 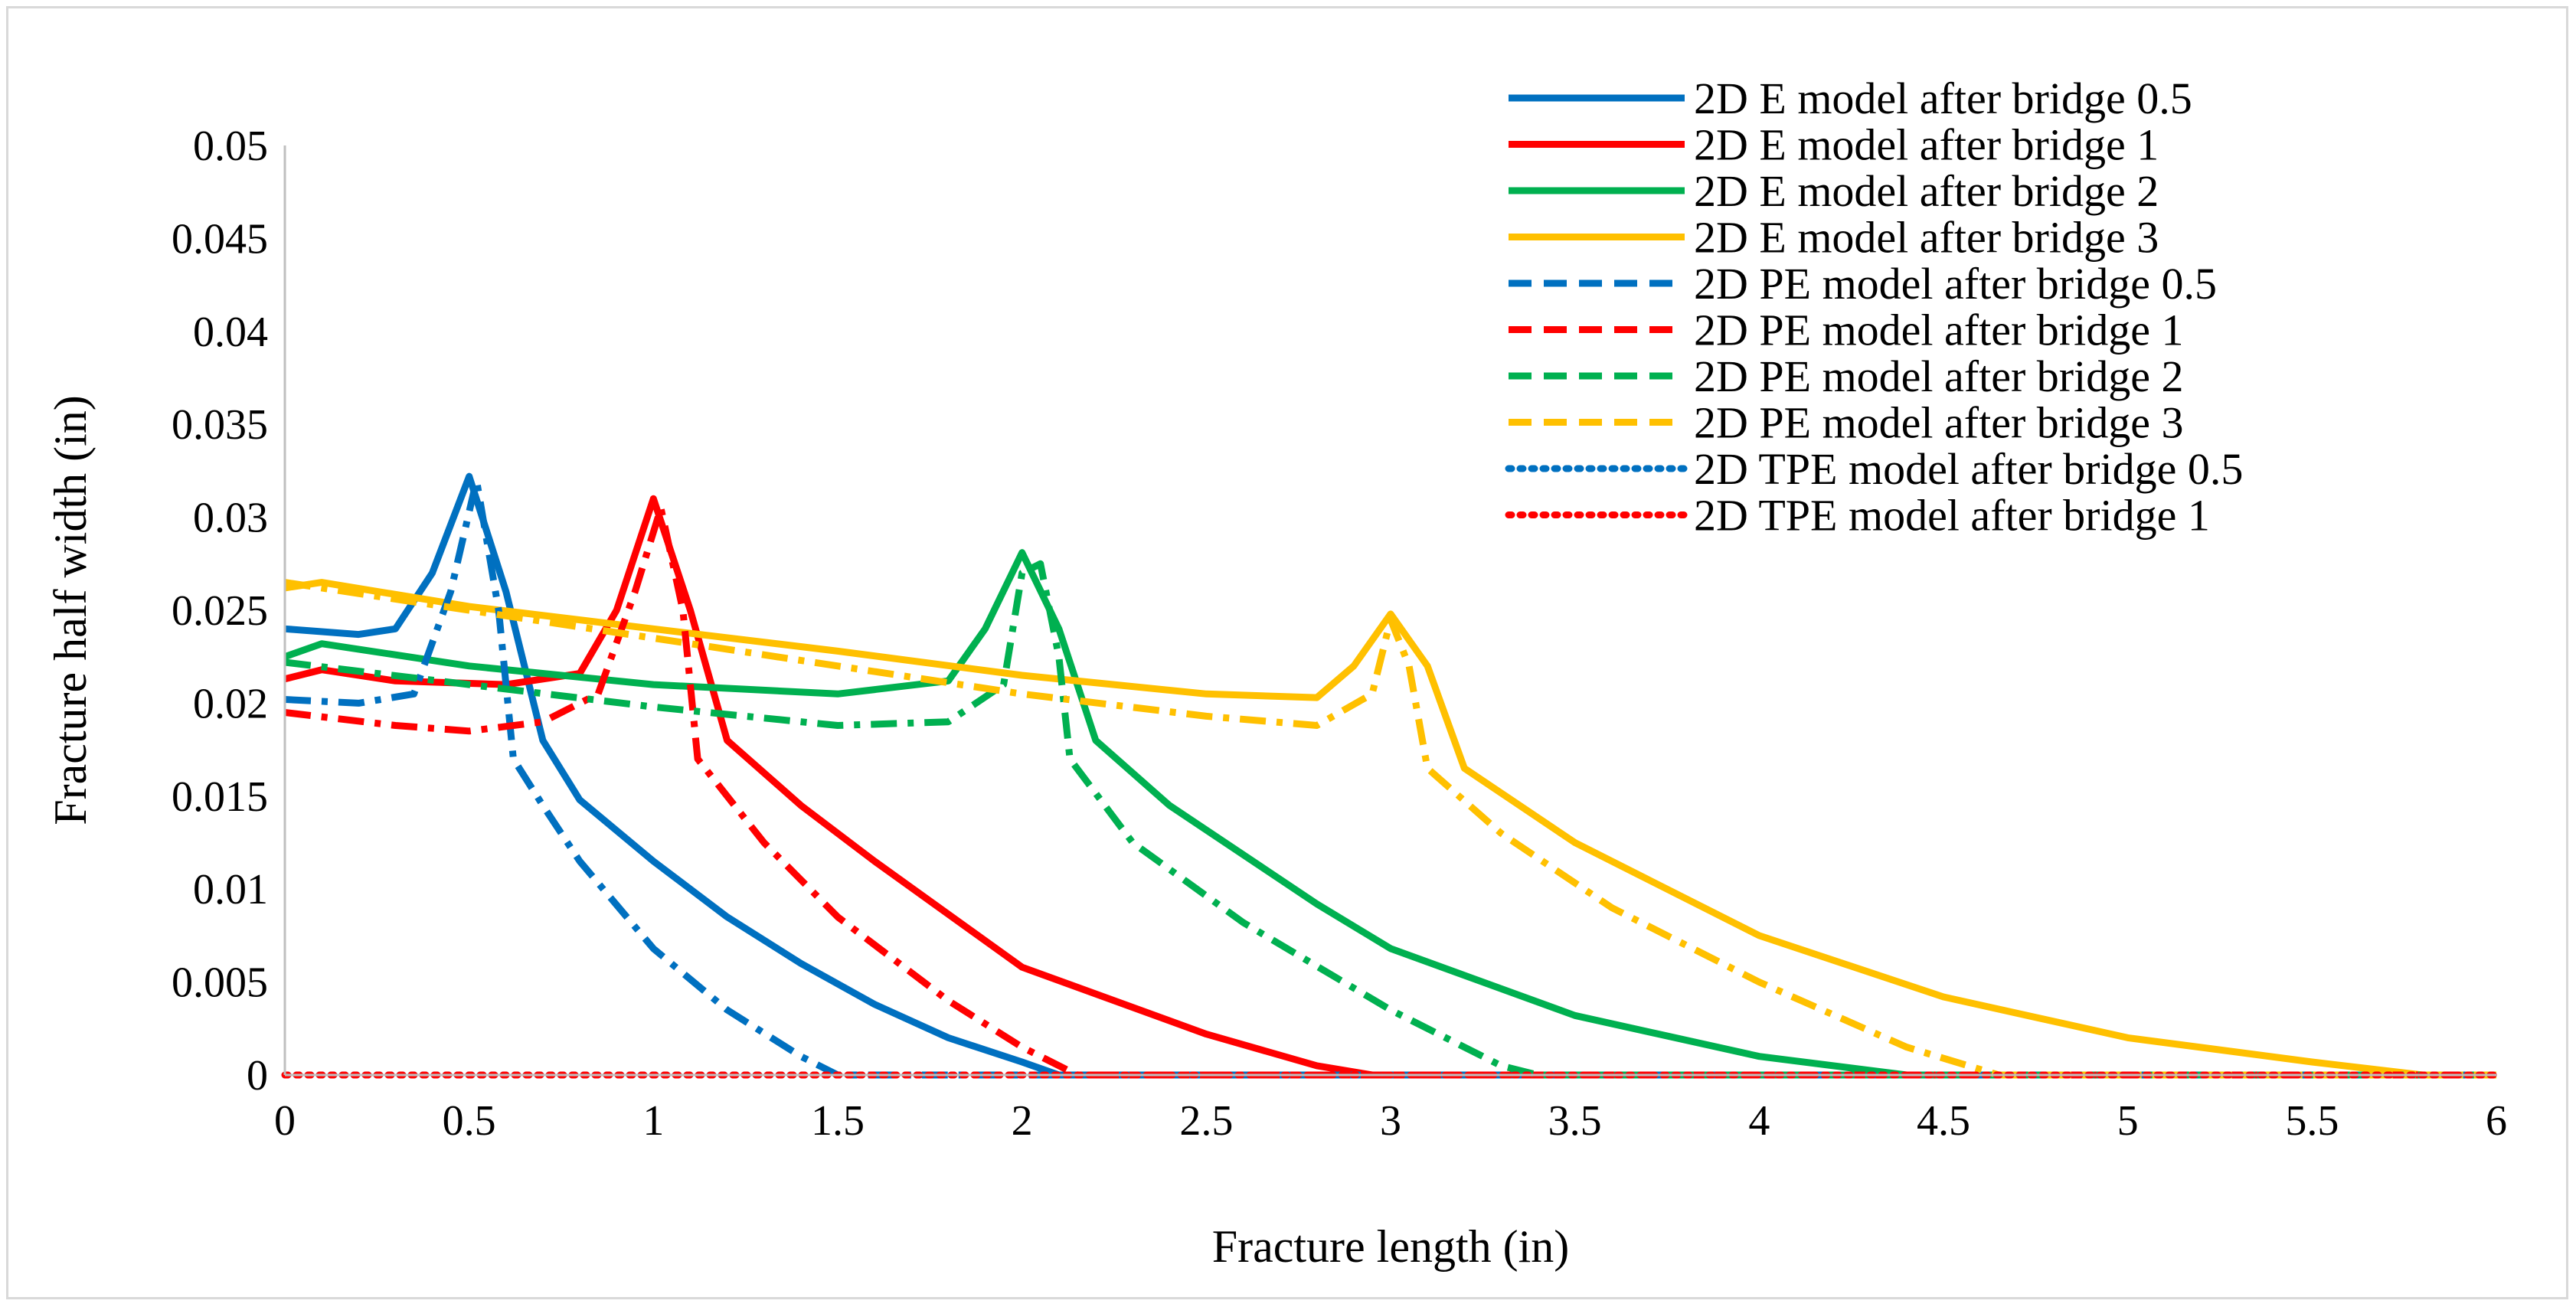 I want to click on x-tick-labels: 0 0.5 1 1.5 2 2.5 3 3.5 4 4.5 5 5.5 6, so click(x=1390, y=1121).